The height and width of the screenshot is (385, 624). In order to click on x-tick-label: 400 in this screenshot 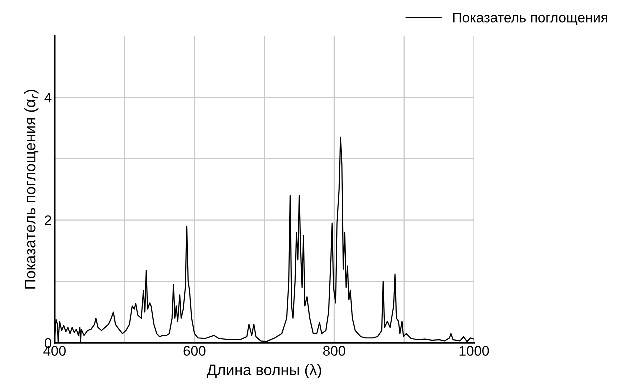, I will do `click(55, 351)`.